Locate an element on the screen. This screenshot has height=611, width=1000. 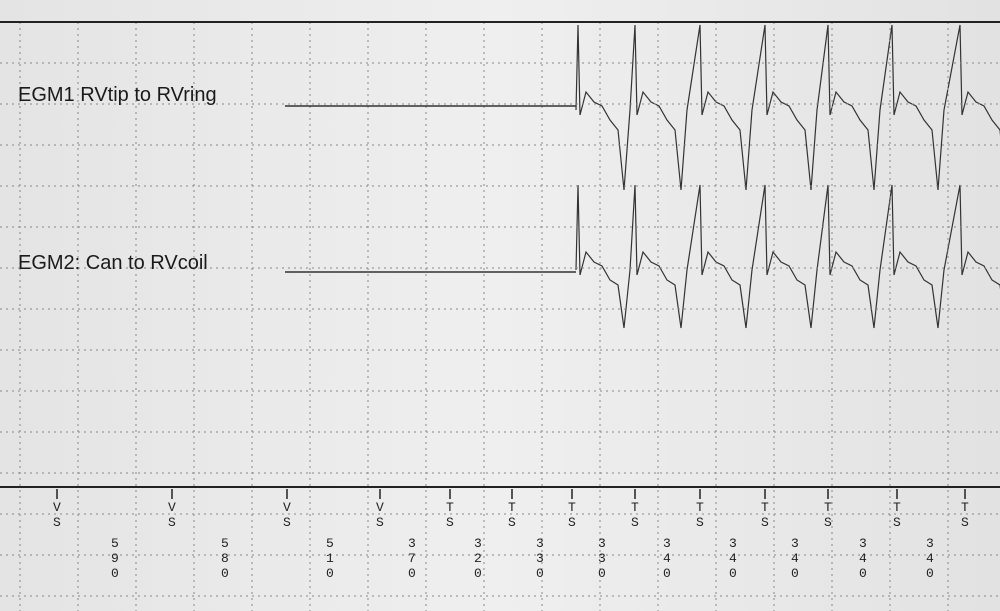
channel-label: EGM2: Can to RVcoil is located at coordinates (113, 263).